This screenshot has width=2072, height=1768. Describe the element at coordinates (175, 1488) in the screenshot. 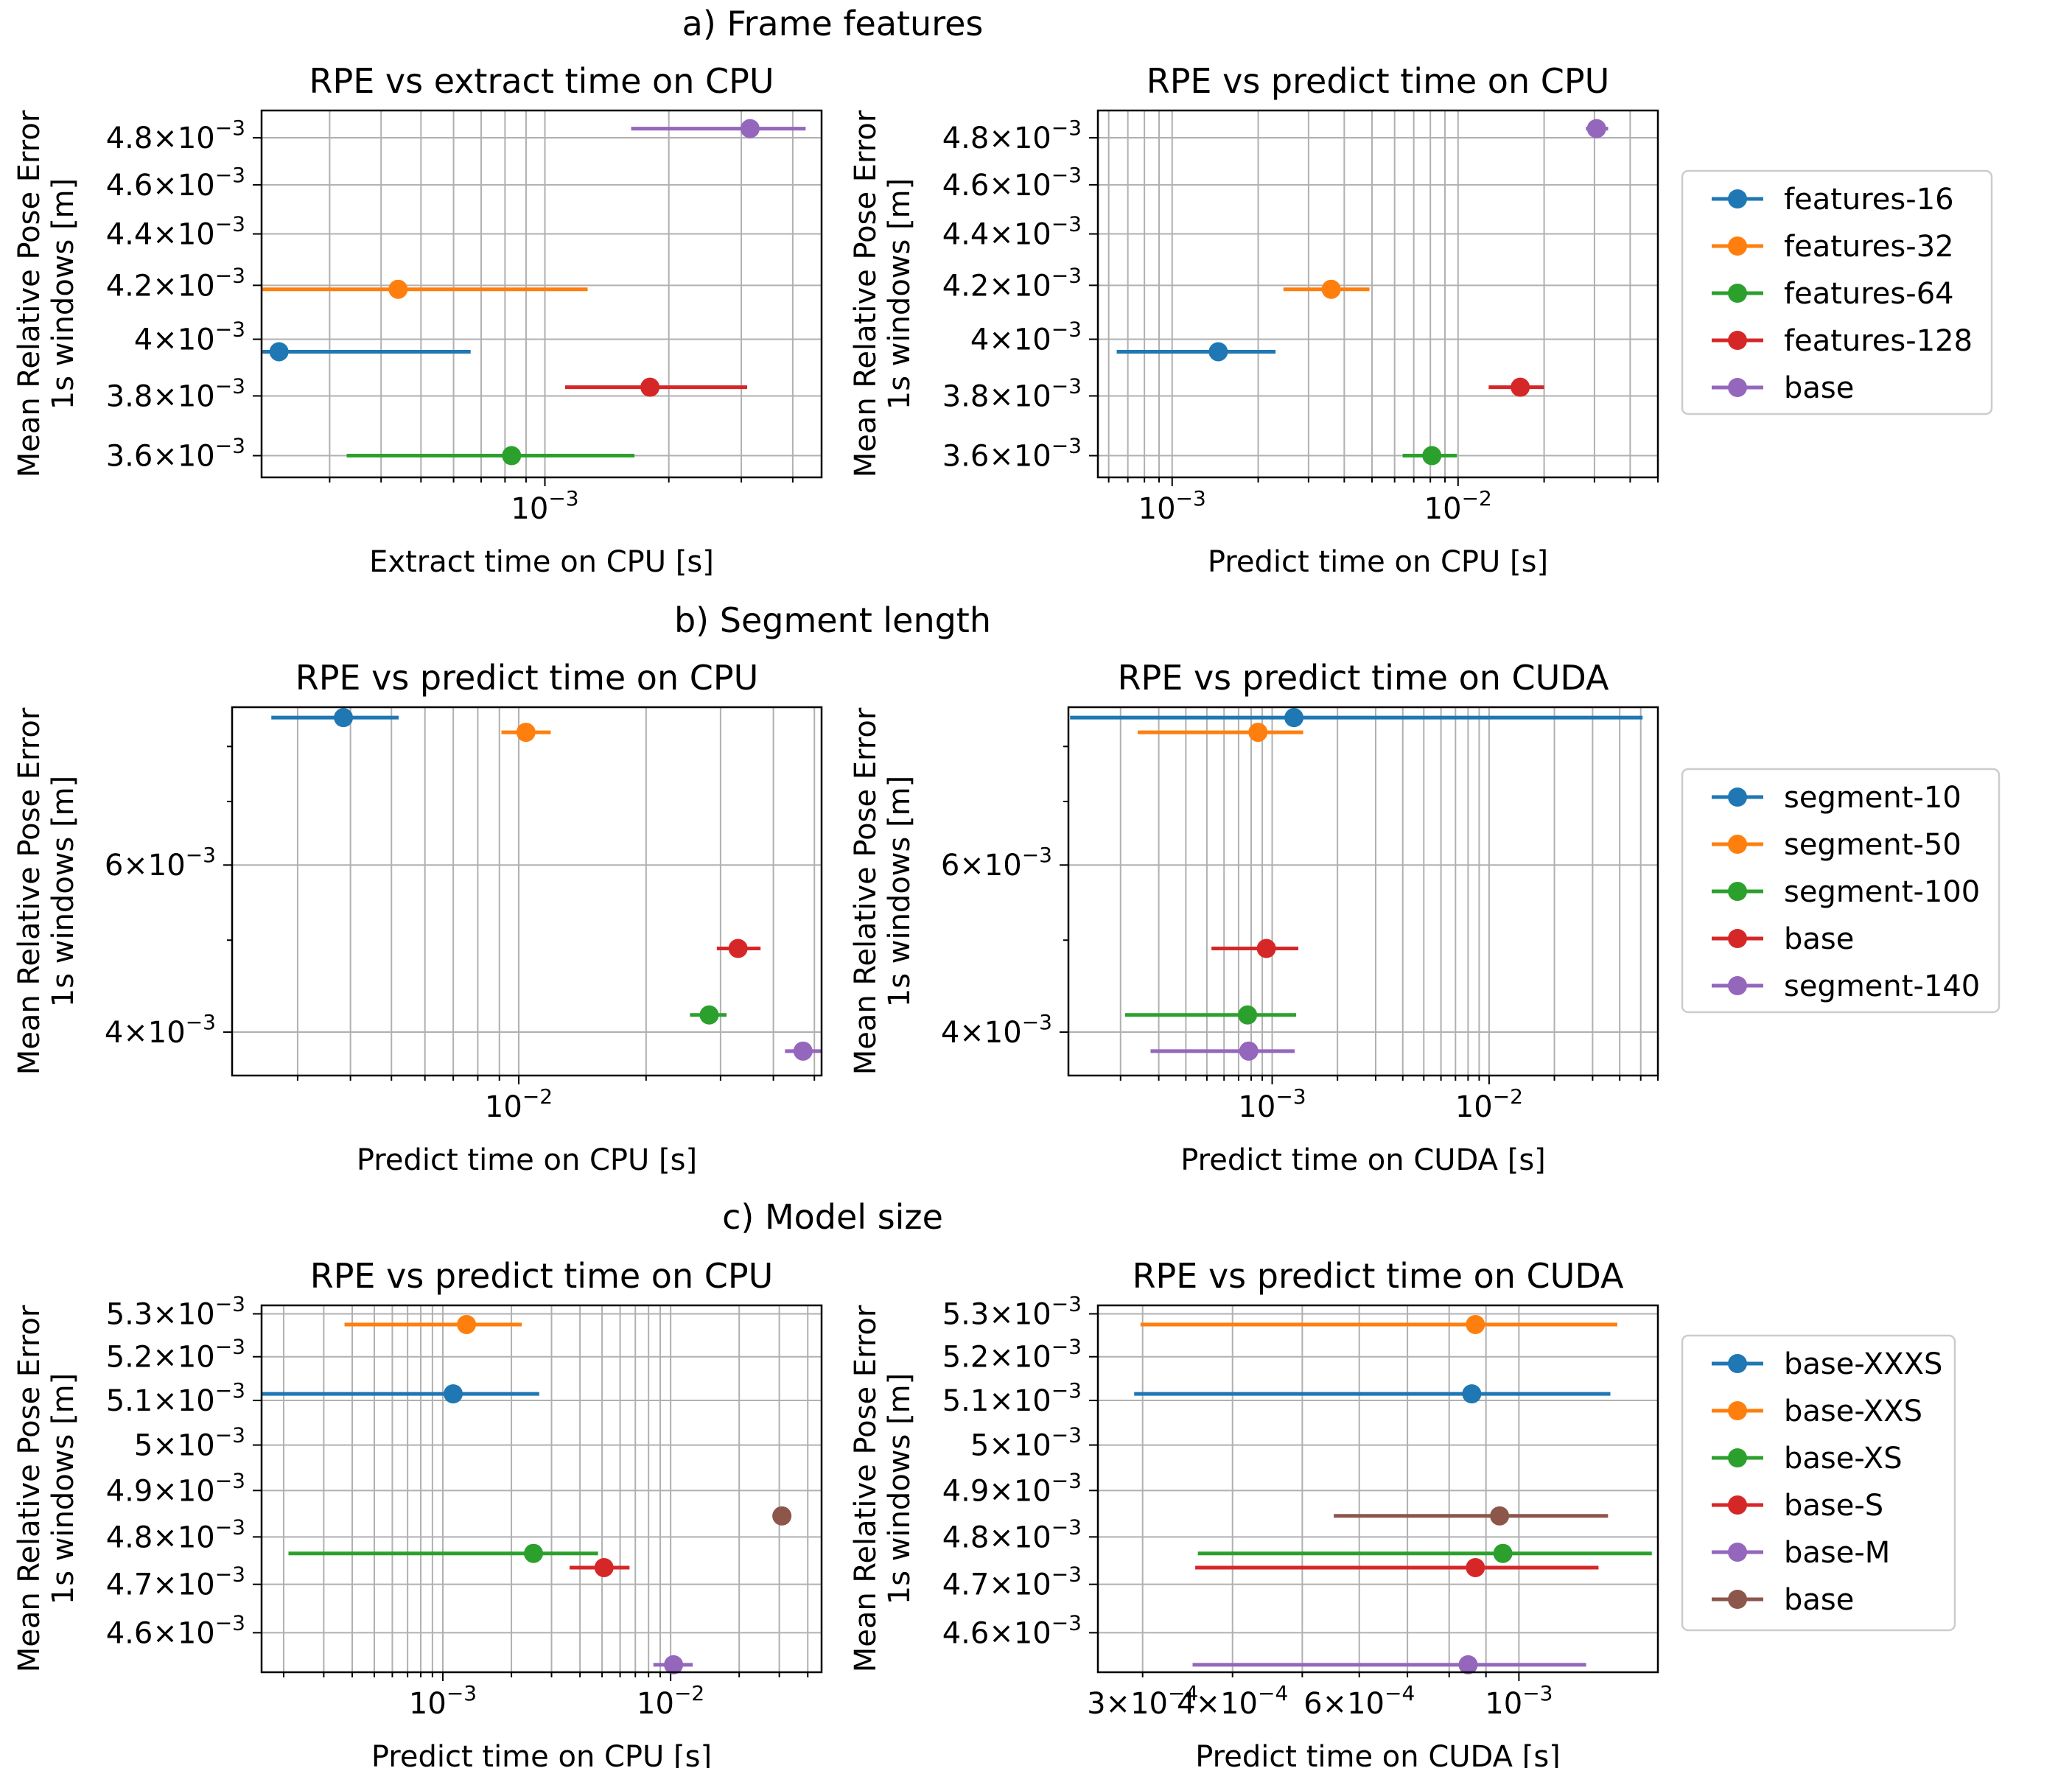

I see `y-tick-label: 4.9×10⁻³` at that location.